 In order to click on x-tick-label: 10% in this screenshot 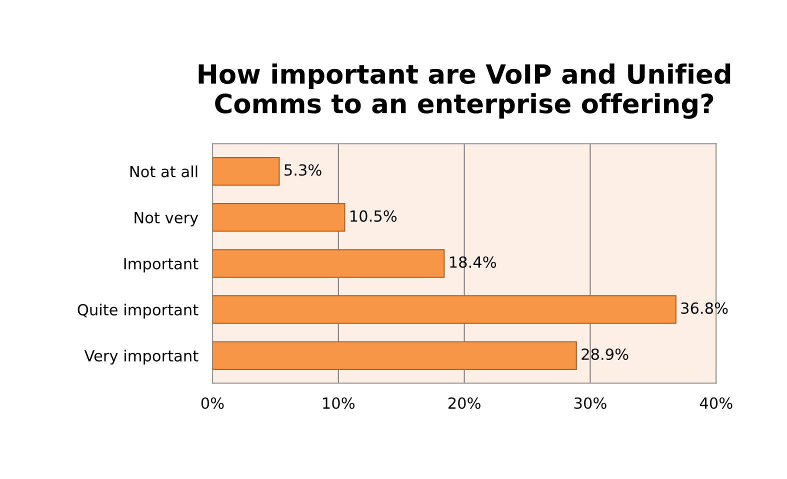, I will do `click(339, 403)`.